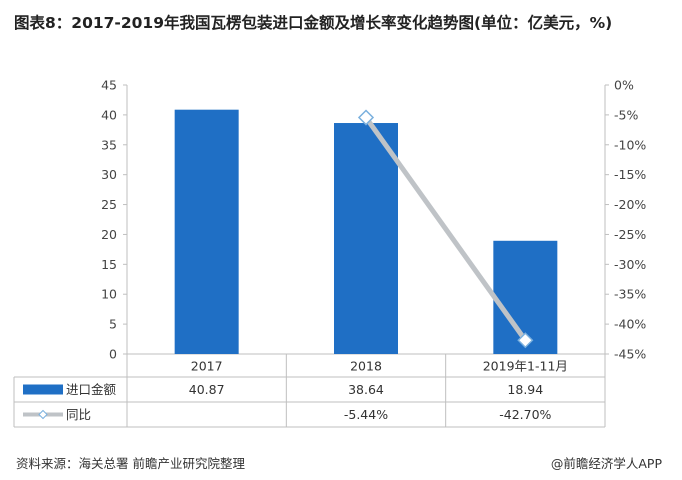 This screenshot has height=480, width=682. Describe the element at coordinates (624, 85) in the screenshot. I see `right-axis-tick-label: 0%` at that location.